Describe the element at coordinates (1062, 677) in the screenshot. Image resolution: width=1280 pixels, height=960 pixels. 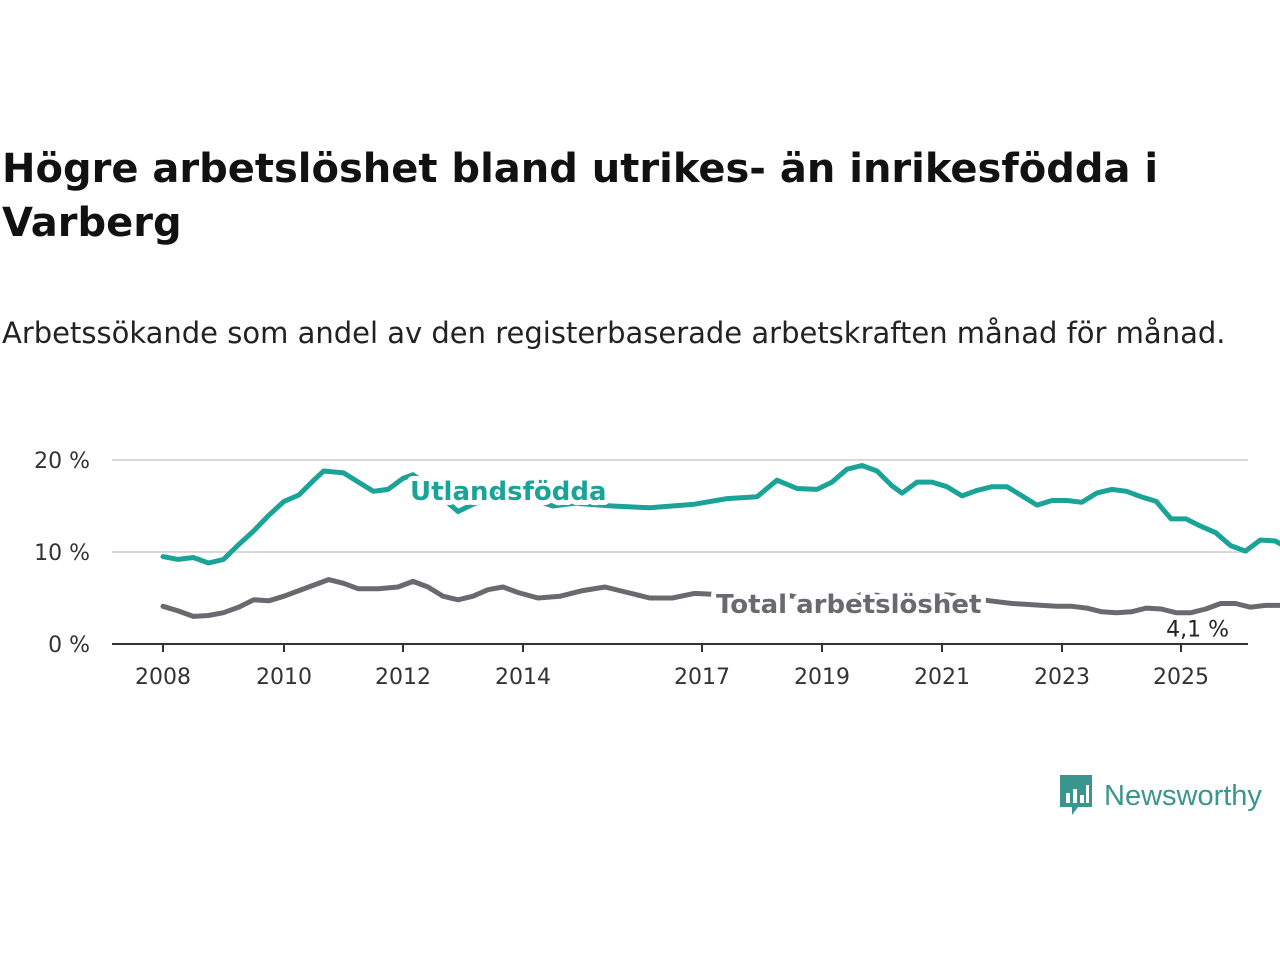
I see `x-tick-label: 2023` at that location.